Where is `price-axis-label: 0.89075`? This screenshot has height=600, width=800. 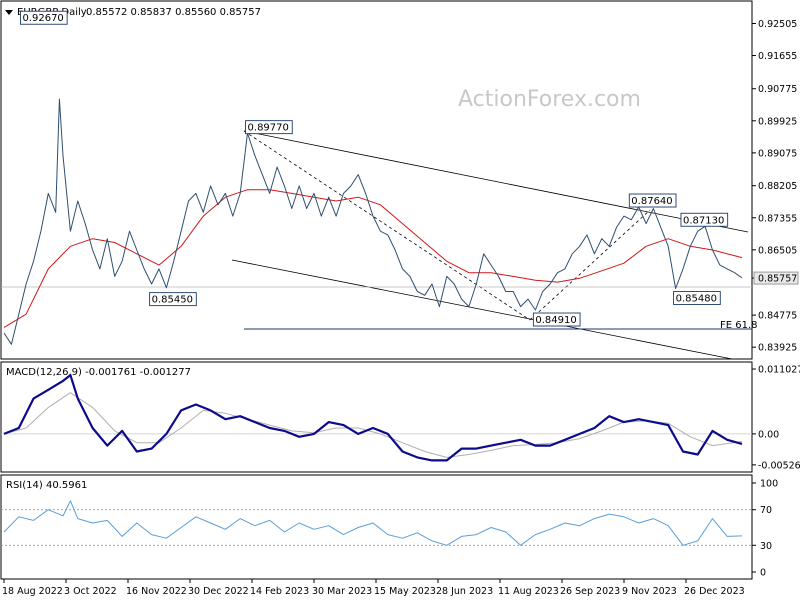
price-axis-label: 0.89075 is located at coordinates (777, 153).